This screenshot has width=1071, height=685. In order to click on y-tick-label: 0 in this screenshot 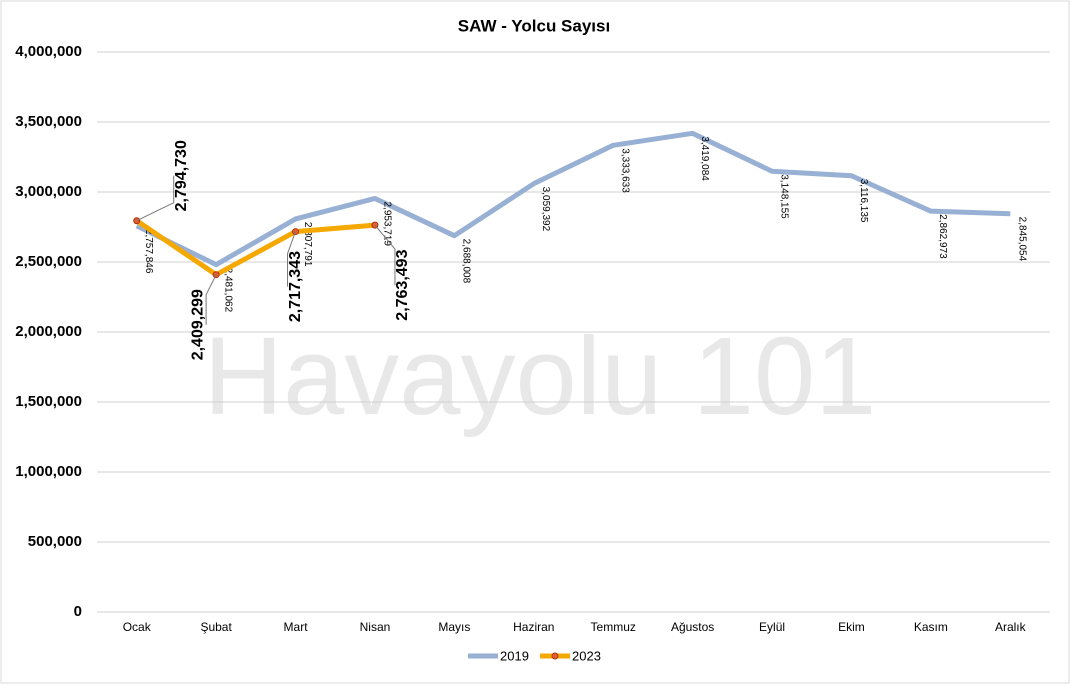, I will do `click(78, 611)`.